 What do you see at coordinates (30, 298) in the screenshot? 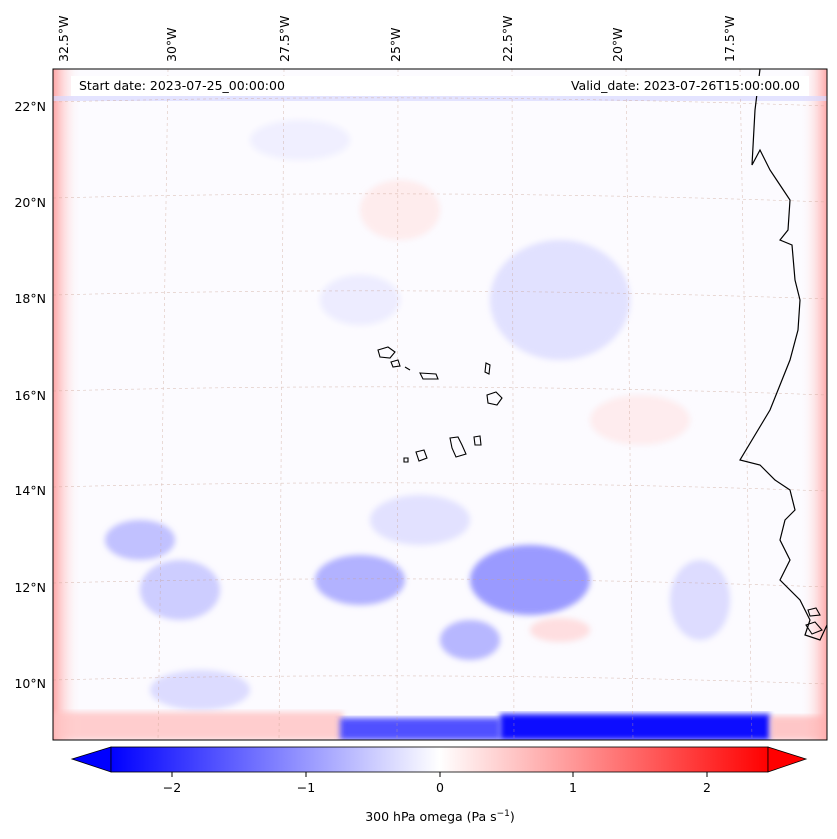
I see `lat-tick-label: 18°N` at bounding box center [30, 298].